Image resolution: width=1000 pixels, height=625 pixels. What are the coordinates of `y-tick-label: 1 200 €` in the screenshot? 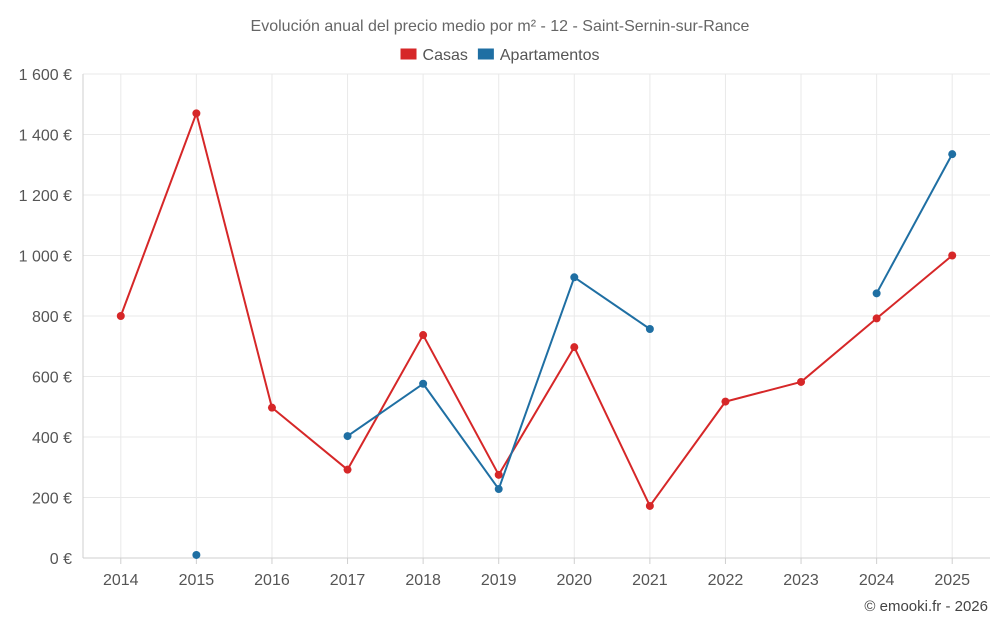 It's located at (45, 196).